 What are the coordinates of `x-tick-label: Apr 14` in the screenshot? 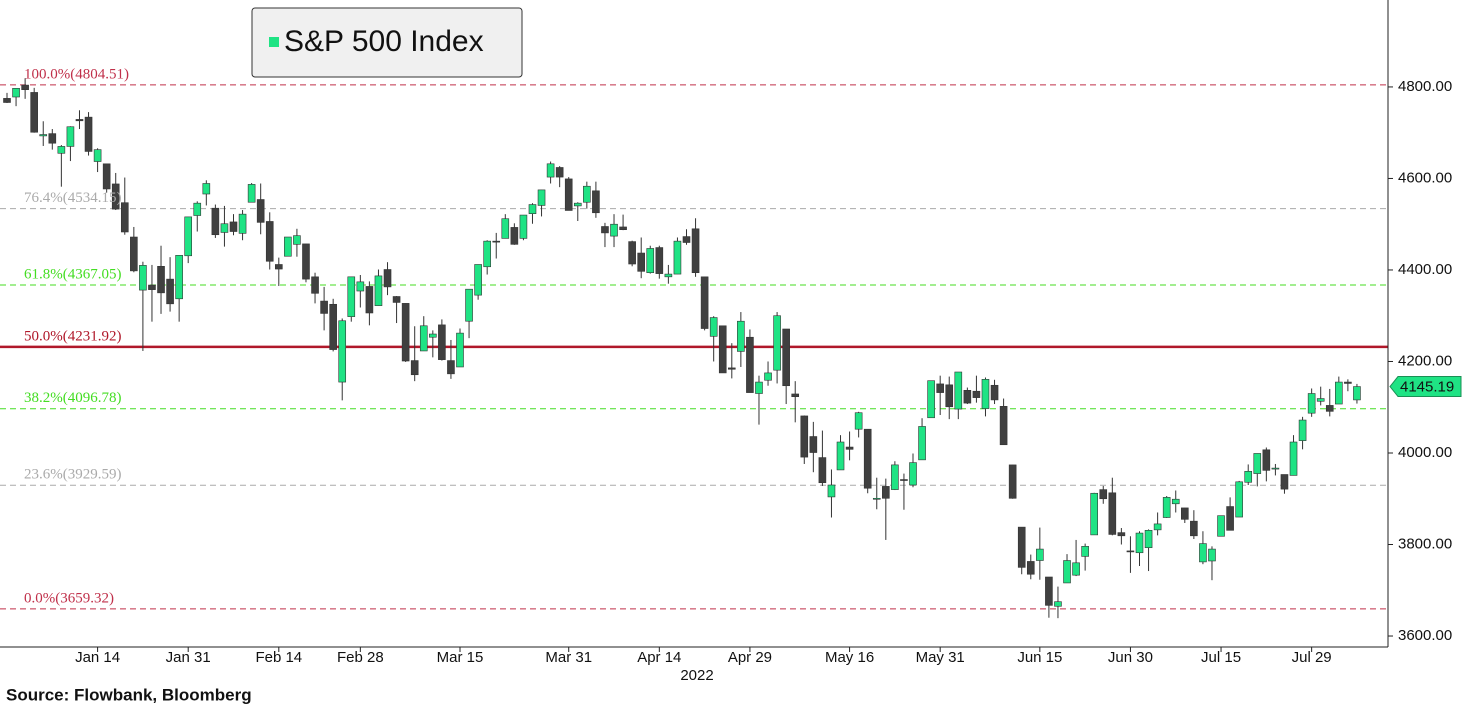 It's located at (659, 657).